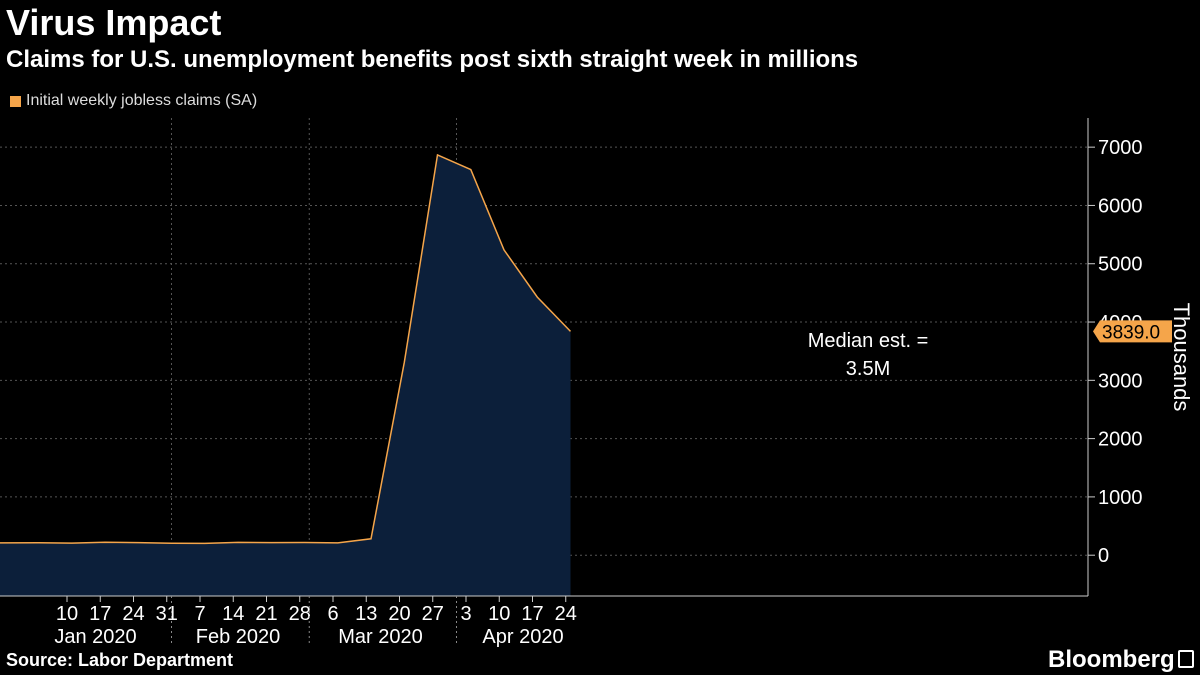 This screenshot has width=1200, height=675. Describe the element at coordinates (1120, 148) in the screenshot. I see `y-tick-label: 7000` at that location.